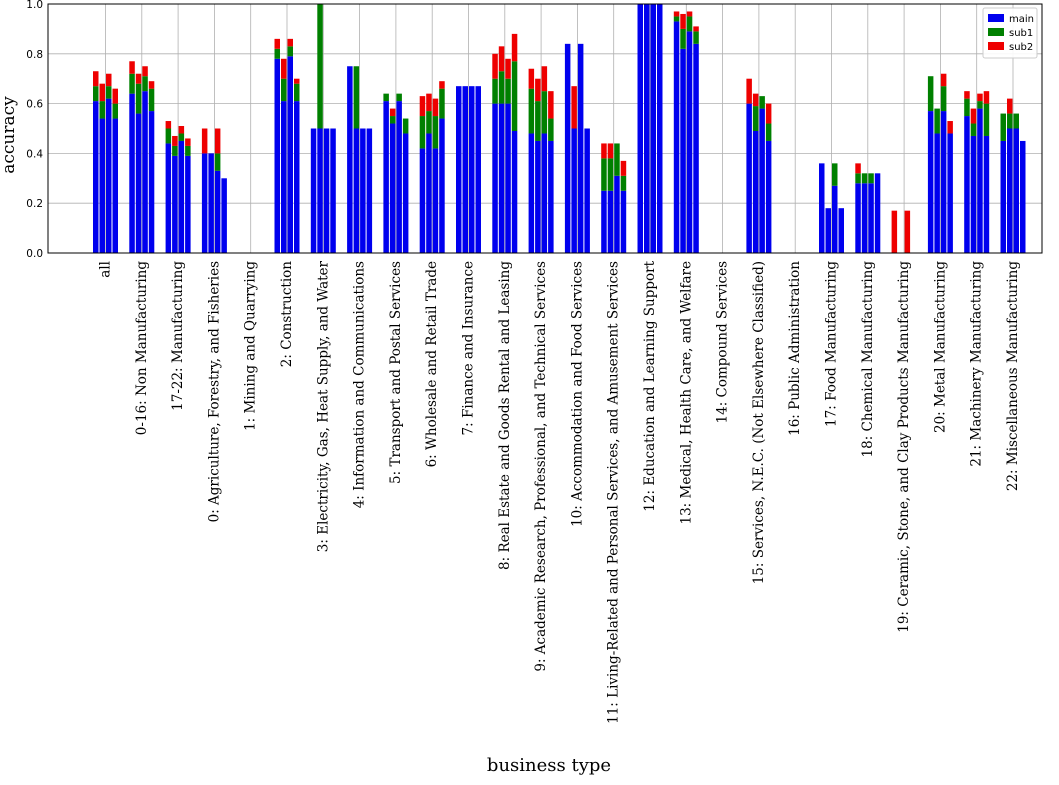 This screenshot has width=1059, height=785. I want to click on y-tick-label: 1.0, so click(34, 5).